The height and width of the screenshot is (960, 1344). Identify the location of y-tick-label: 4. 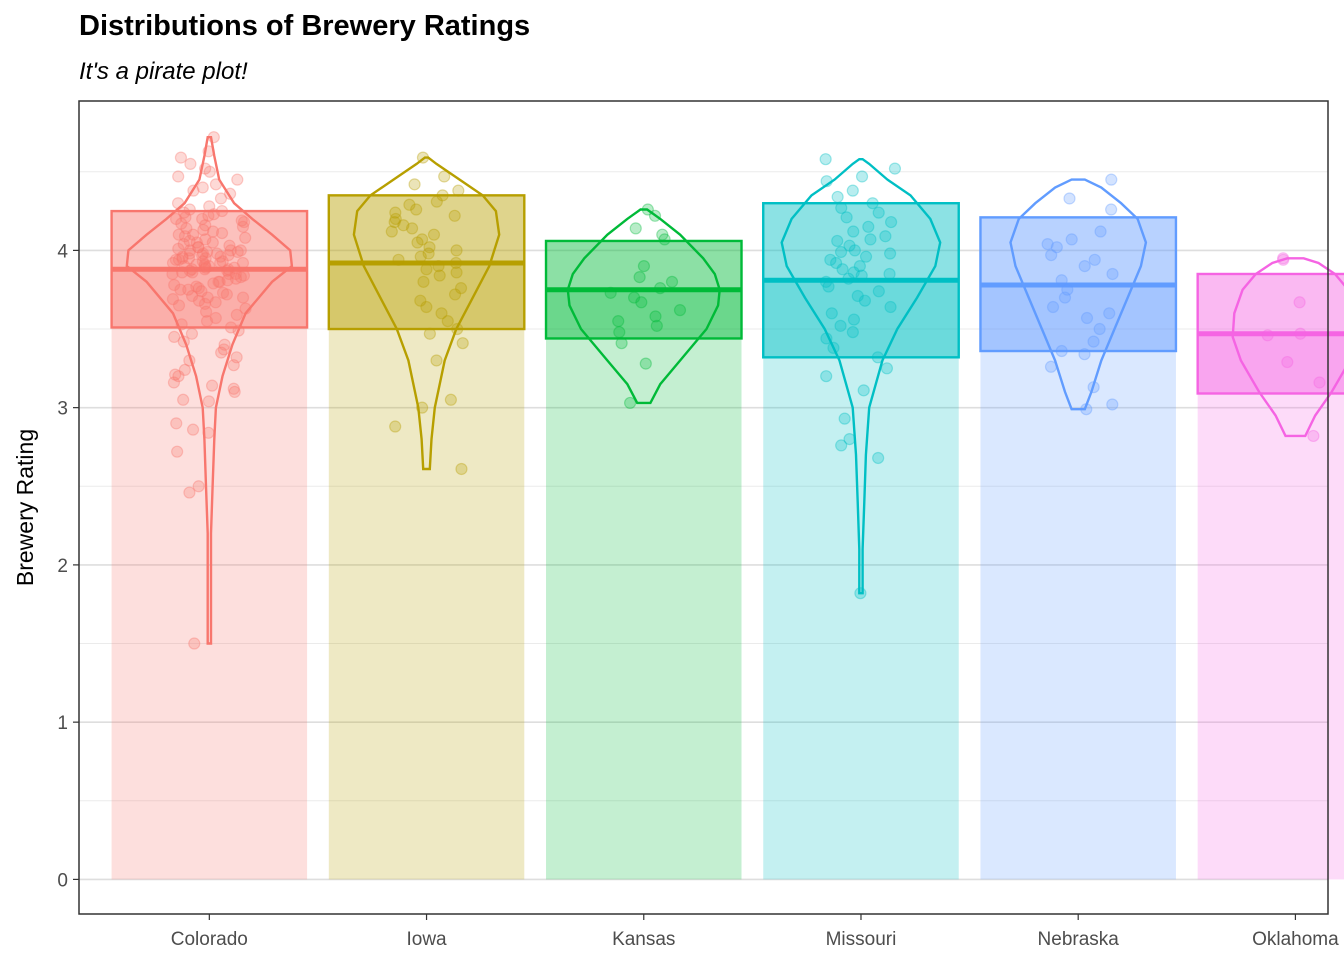
(62, 251).